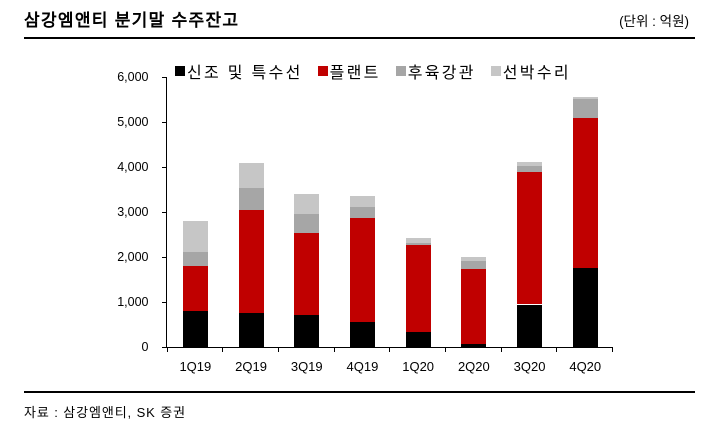  What do you see at coordinates (474, 346) in the screenshot?
I see `bar-segment-2Q20-series0` at bounding box center [474, 346].